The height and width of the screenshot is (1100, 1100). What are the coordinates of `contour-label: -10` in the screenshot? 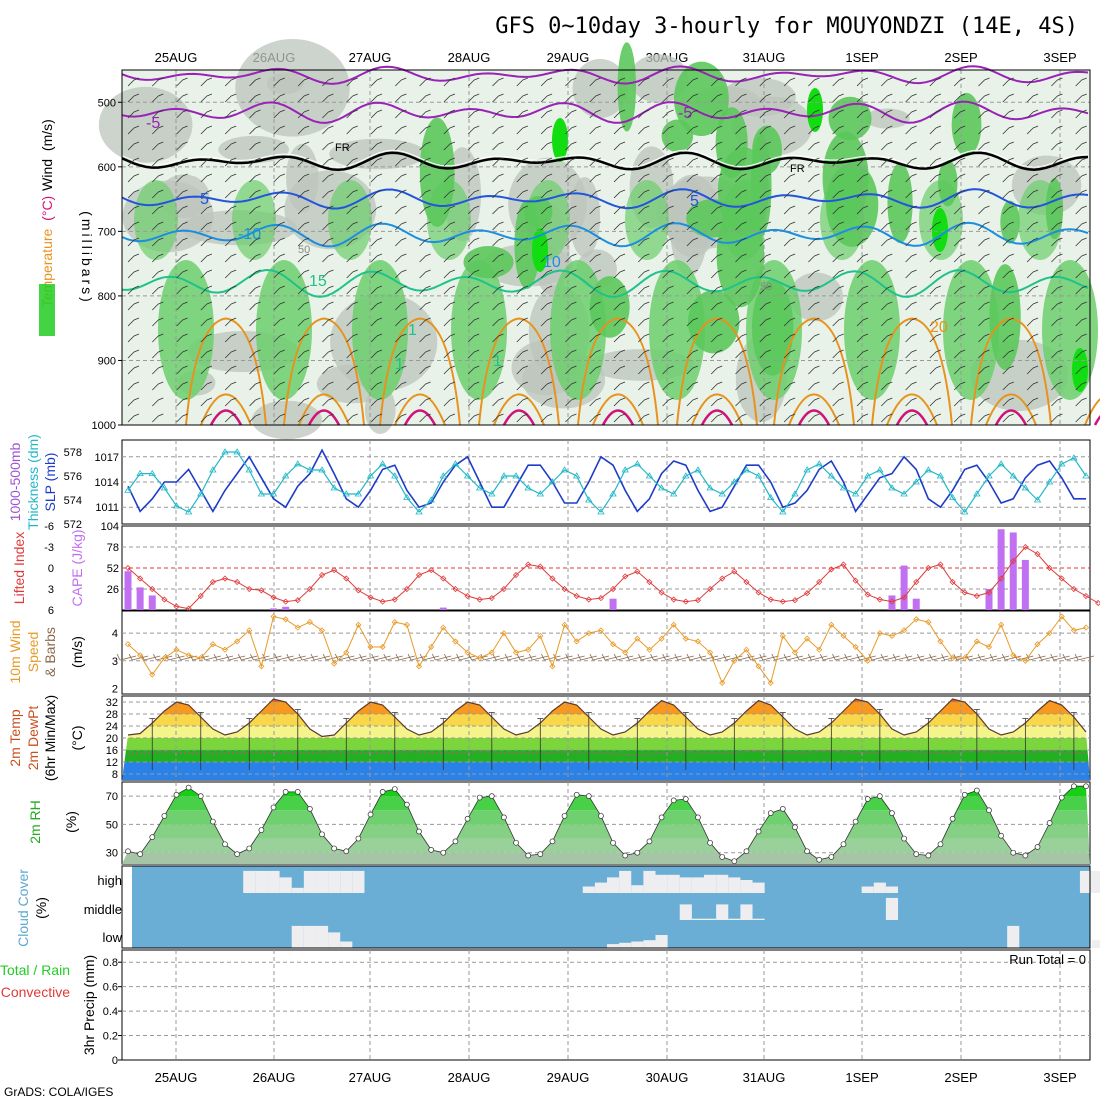 It's located at (249, 234).